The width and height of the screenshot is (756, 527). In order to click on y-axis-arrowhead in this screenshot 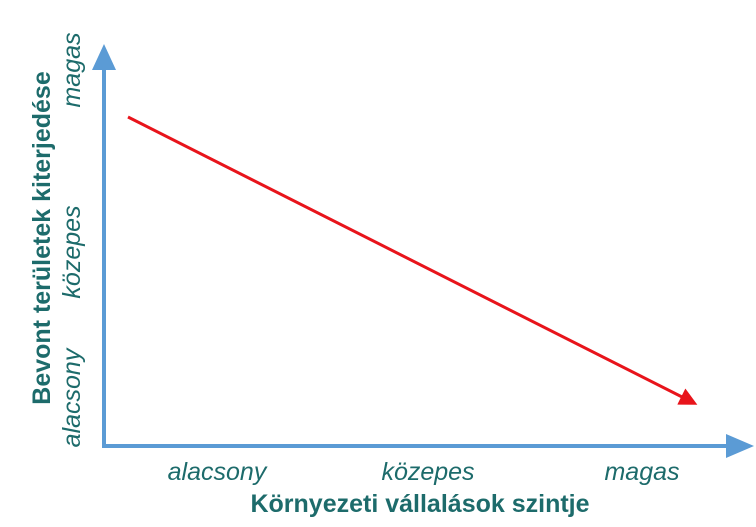, I will do `click(104, 57)`.